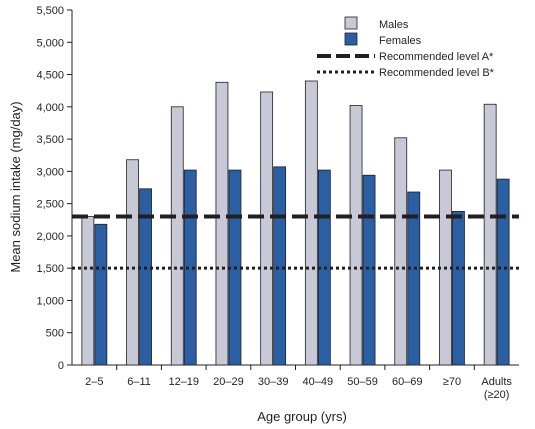 The height and width of the screenshot is (429, 535). Describe the element at coordinates (351, 39) in the screenshot. I see `legend-swatch-females` at that location.